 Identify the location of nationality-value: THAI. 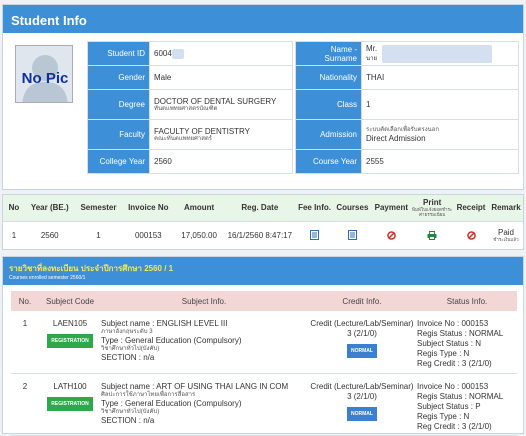
(440, 77).